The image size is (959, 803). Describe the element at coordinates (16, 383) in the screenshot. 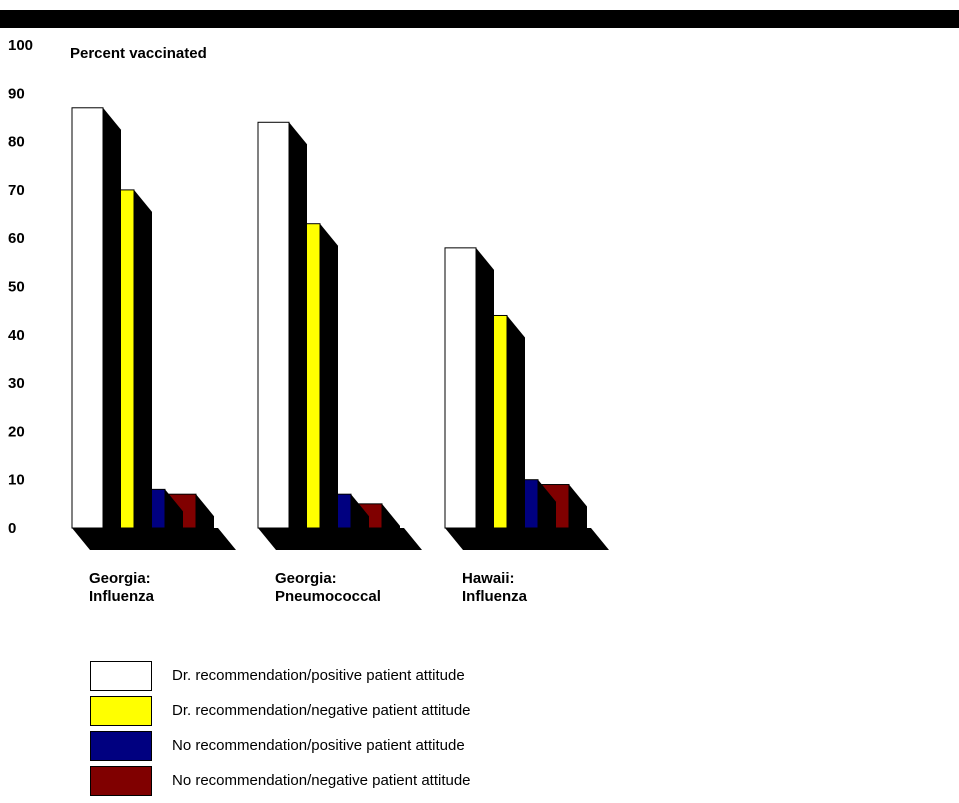

I see `y-tick-label: 30` at that location.